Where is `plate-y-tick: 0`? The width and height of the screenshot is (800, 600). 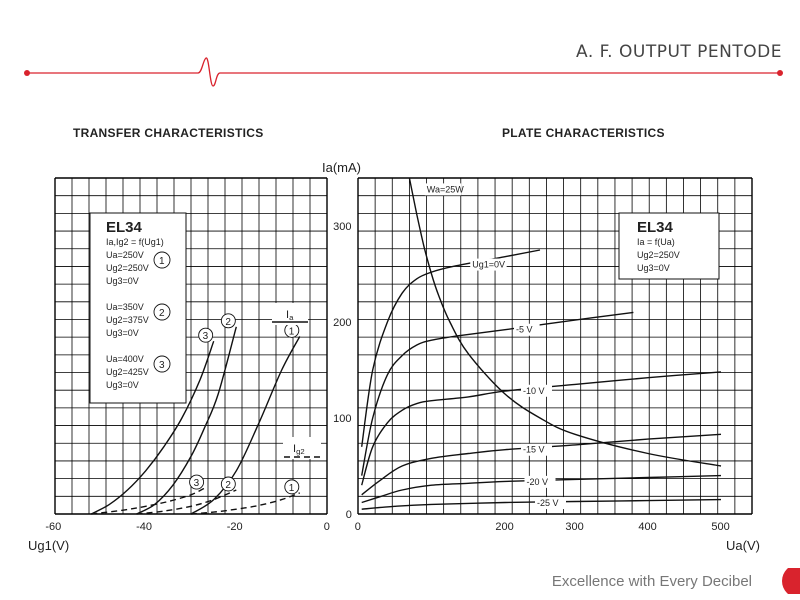
plate-y-tick: 0 is located at coordinates (349, 515).